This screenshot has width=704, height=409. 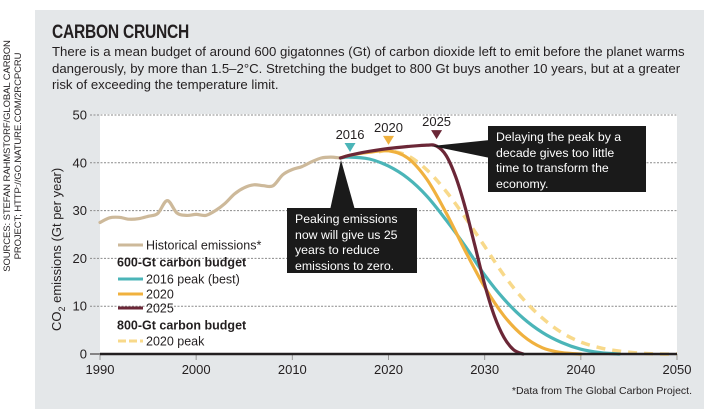 I want to click on peak-marker-2016, so click(x=350, y=148).